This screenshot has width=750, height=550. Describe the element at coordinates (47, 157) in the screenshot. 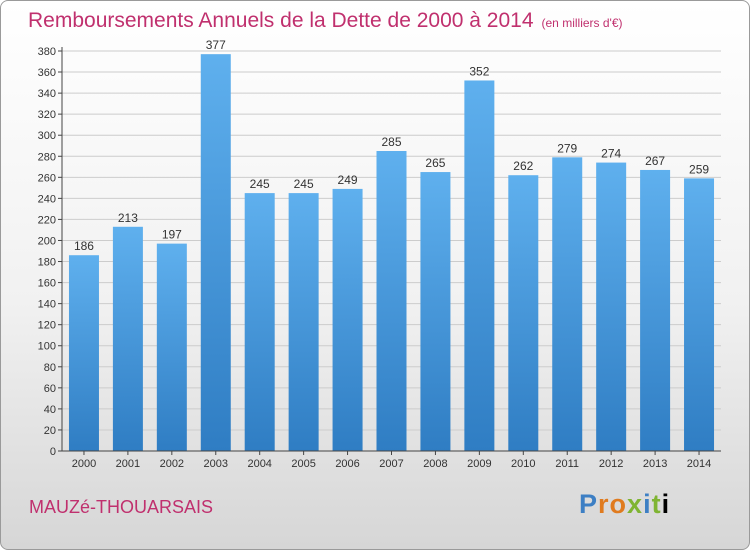

I see `y-tick-label: 280` at that location.